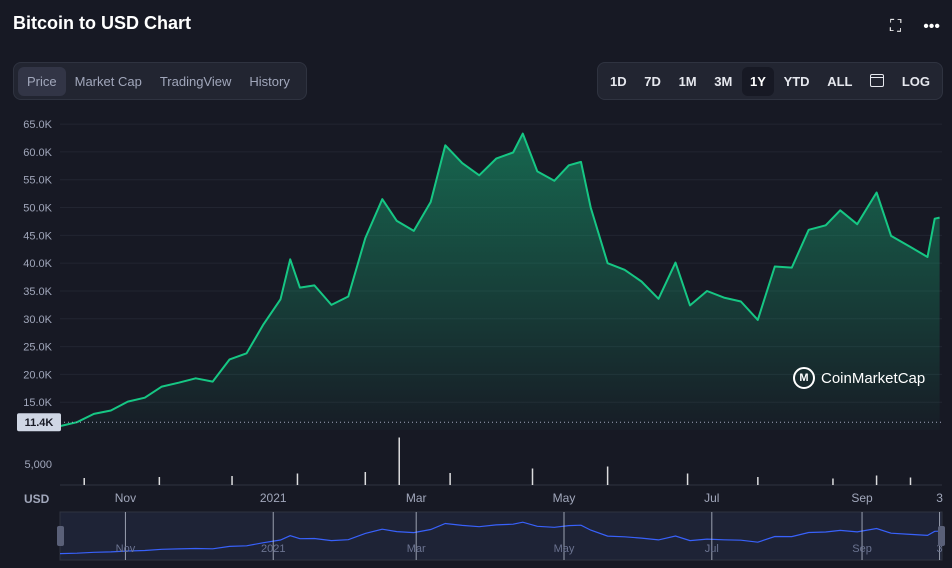 The image size is (952, 568). I want to click on range-3m: 3M, so click(723, 81).